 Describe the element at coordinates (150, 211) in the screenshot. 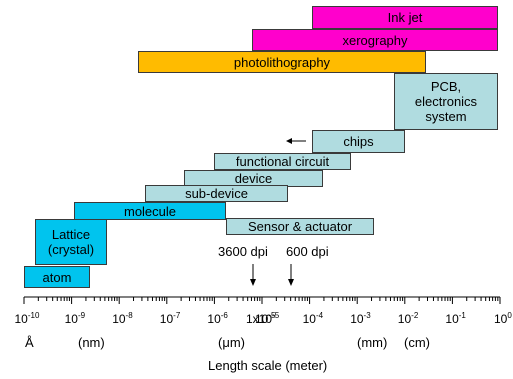

I see `bar-molecule: molecule` at that location.